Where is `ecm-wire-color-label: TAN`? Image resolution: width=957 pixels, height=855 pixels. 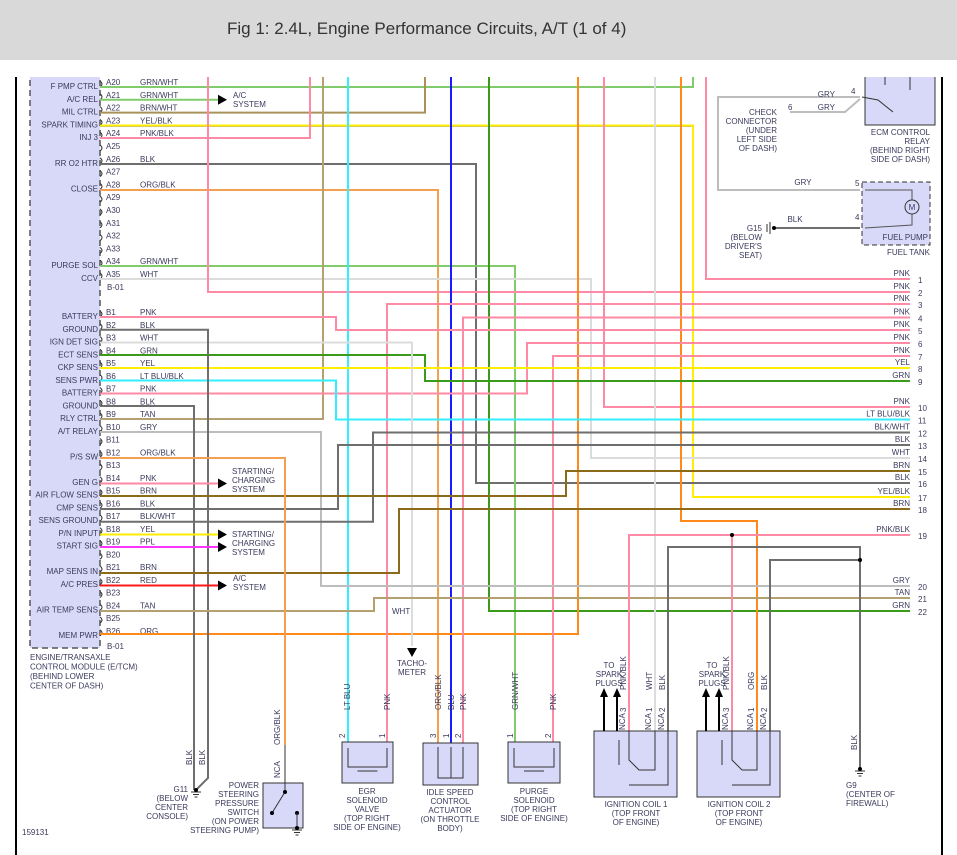 ecm-wire-color-label: TAN is located at coordinates (148, 414).